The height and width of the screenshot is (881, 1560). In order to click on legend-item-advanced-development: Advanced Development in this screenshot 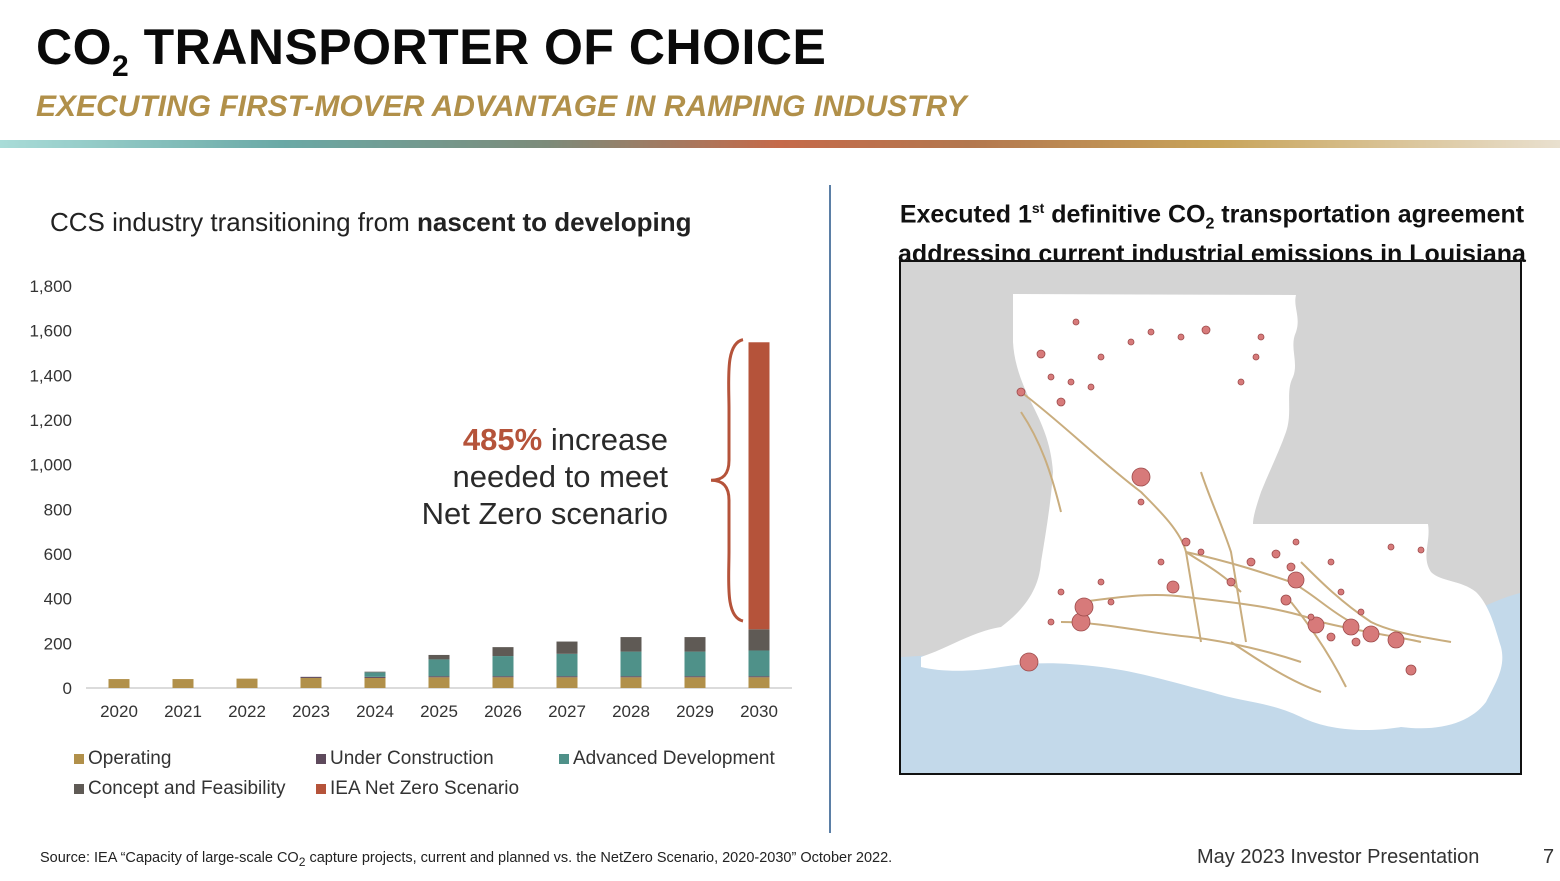, I will do `click(667, 759)`.